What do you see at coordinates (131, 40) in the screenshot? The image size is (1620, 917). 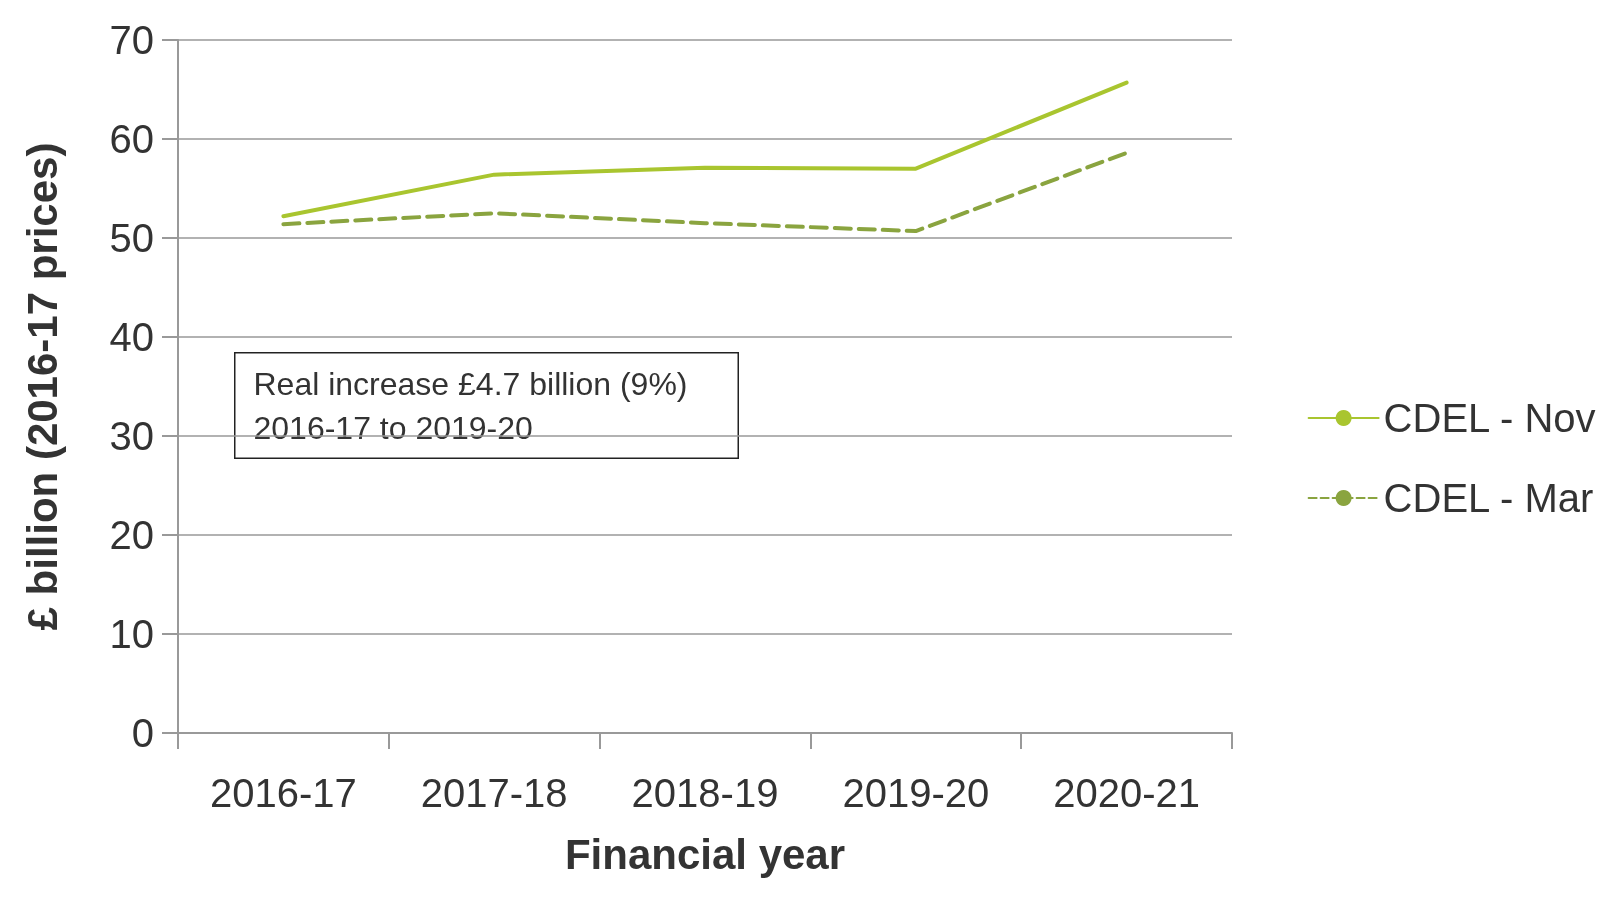 I see `y-tick-label: 70` at bounding box center [131, 40].